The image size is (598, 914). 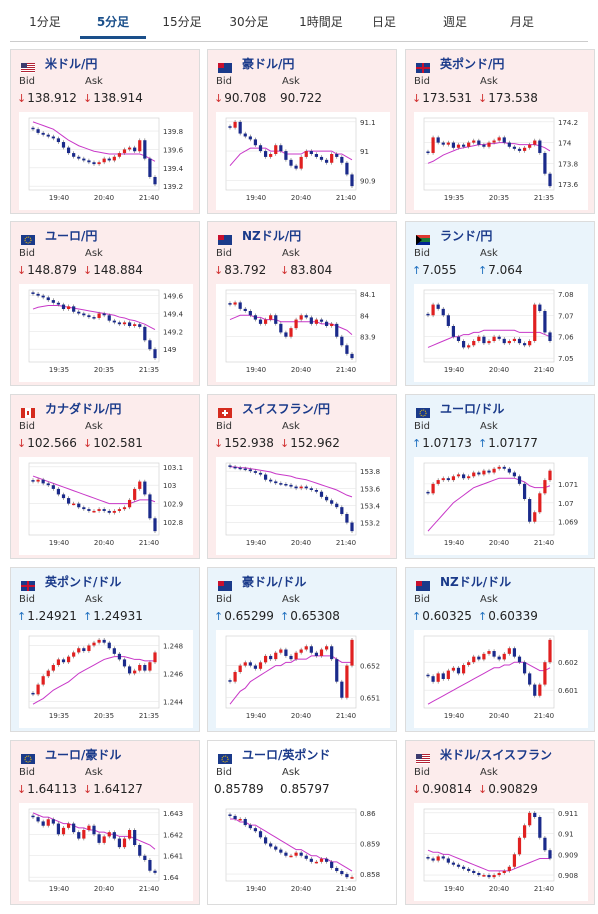 I want to click on tab-5min: 5分足, so click(x=113, y=19).